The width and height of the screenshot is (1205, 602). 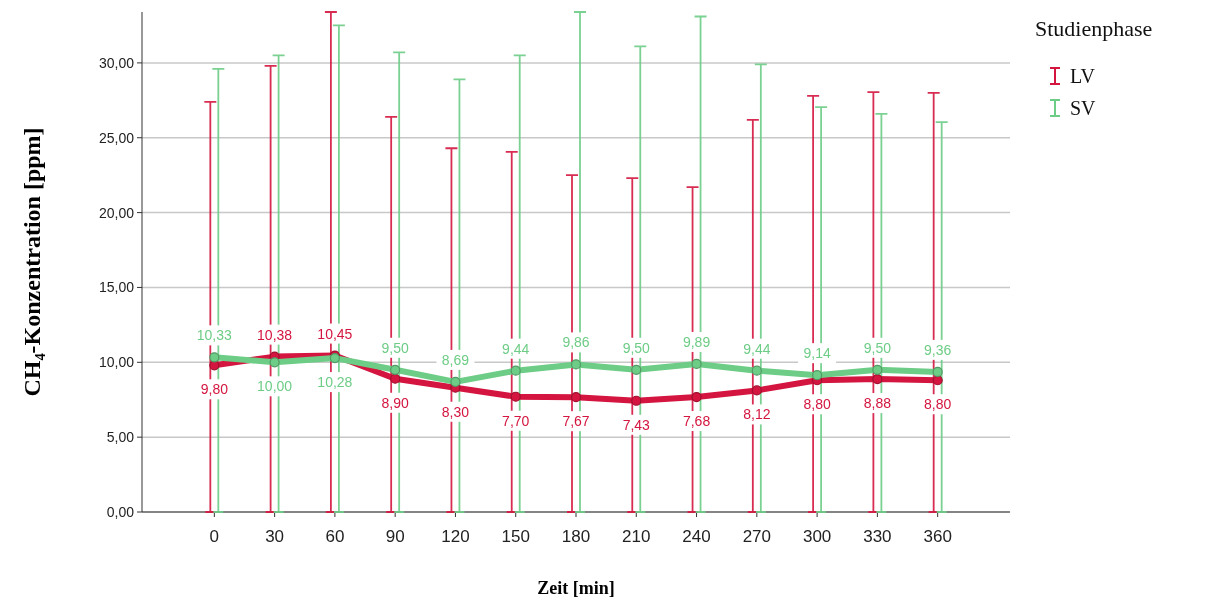 I want to click on data-label: 8,30, so click(x=455, y=411).